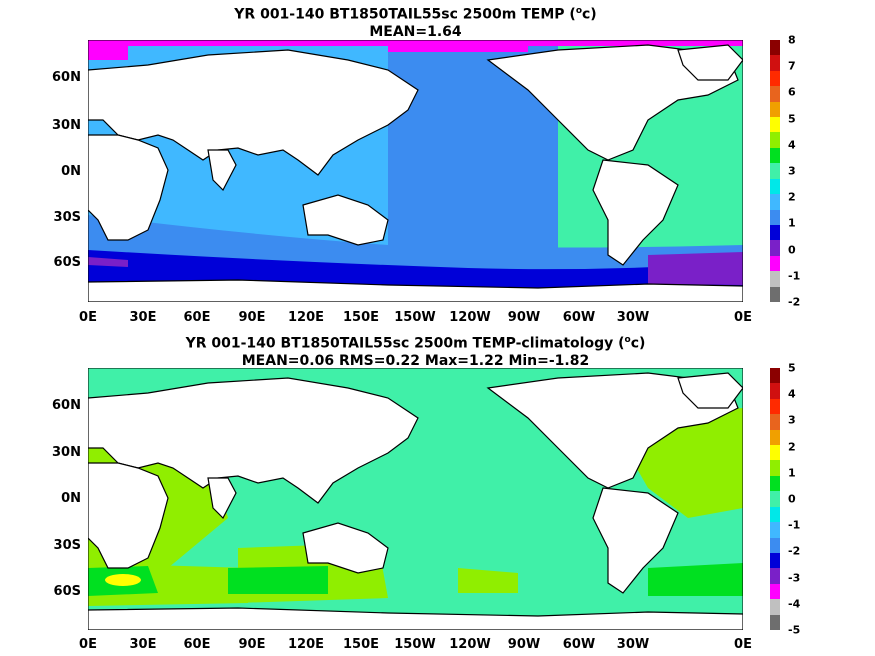 This screenshot has width=875, height=656. I want to click on panel2-stats: MEAN=0.06 RMS=0.22 Max=1.22 Min=-1.82, so click(415, 360).